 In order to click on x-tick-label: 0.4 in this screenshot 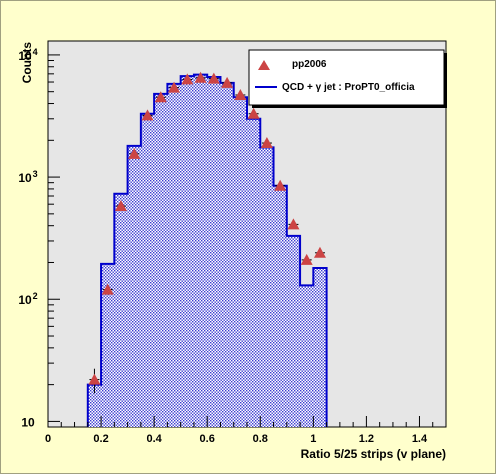, I will do `click(154, 439)`.